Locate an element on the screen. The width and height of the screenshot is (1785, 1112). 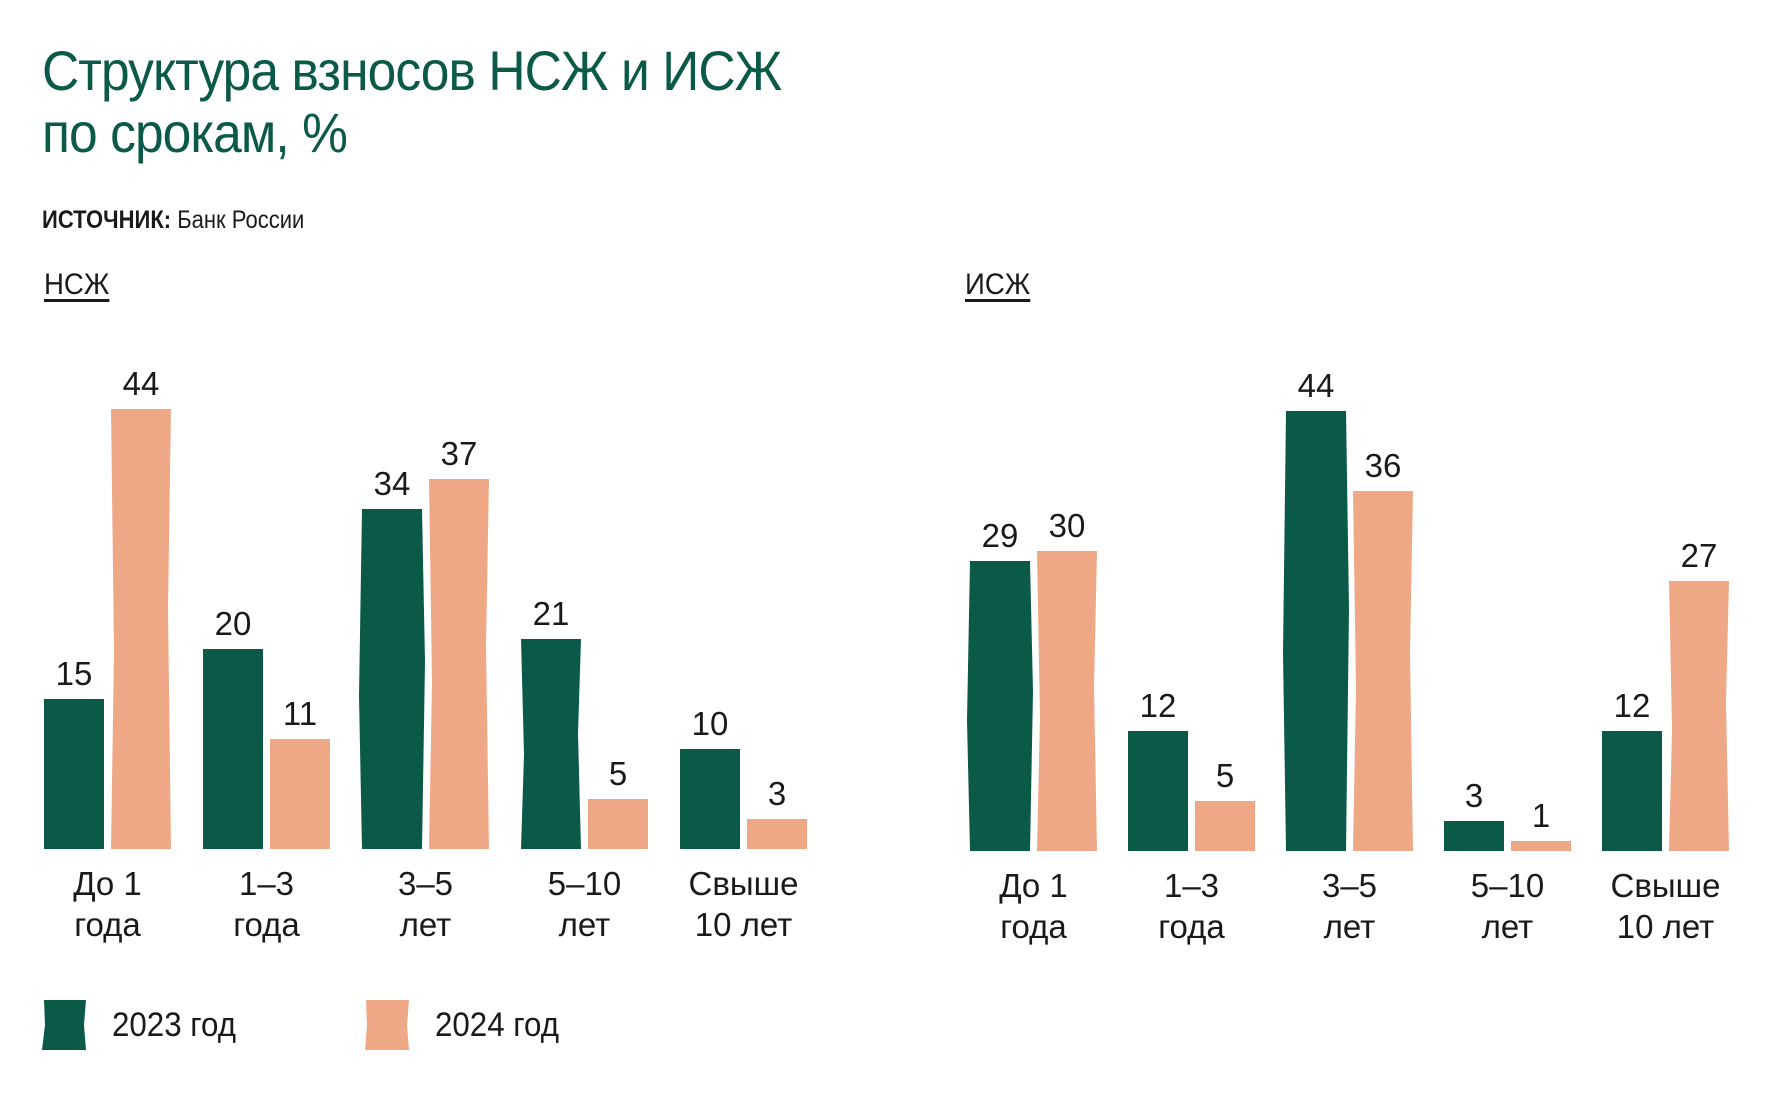
data-label-2023-4: 12 is located at coordinates (1632, 705).